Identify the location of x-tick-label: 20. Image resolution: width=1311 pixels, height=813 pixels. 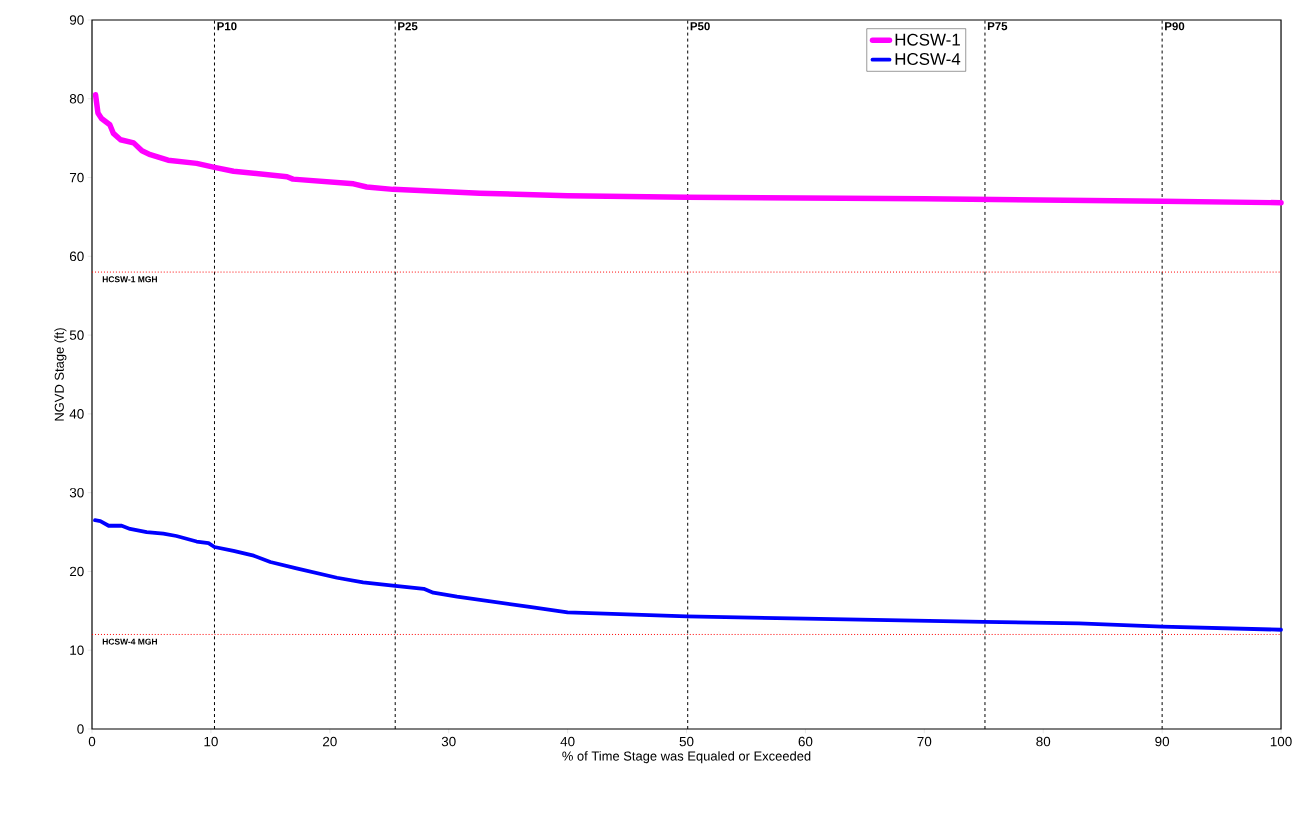
(330, 741).